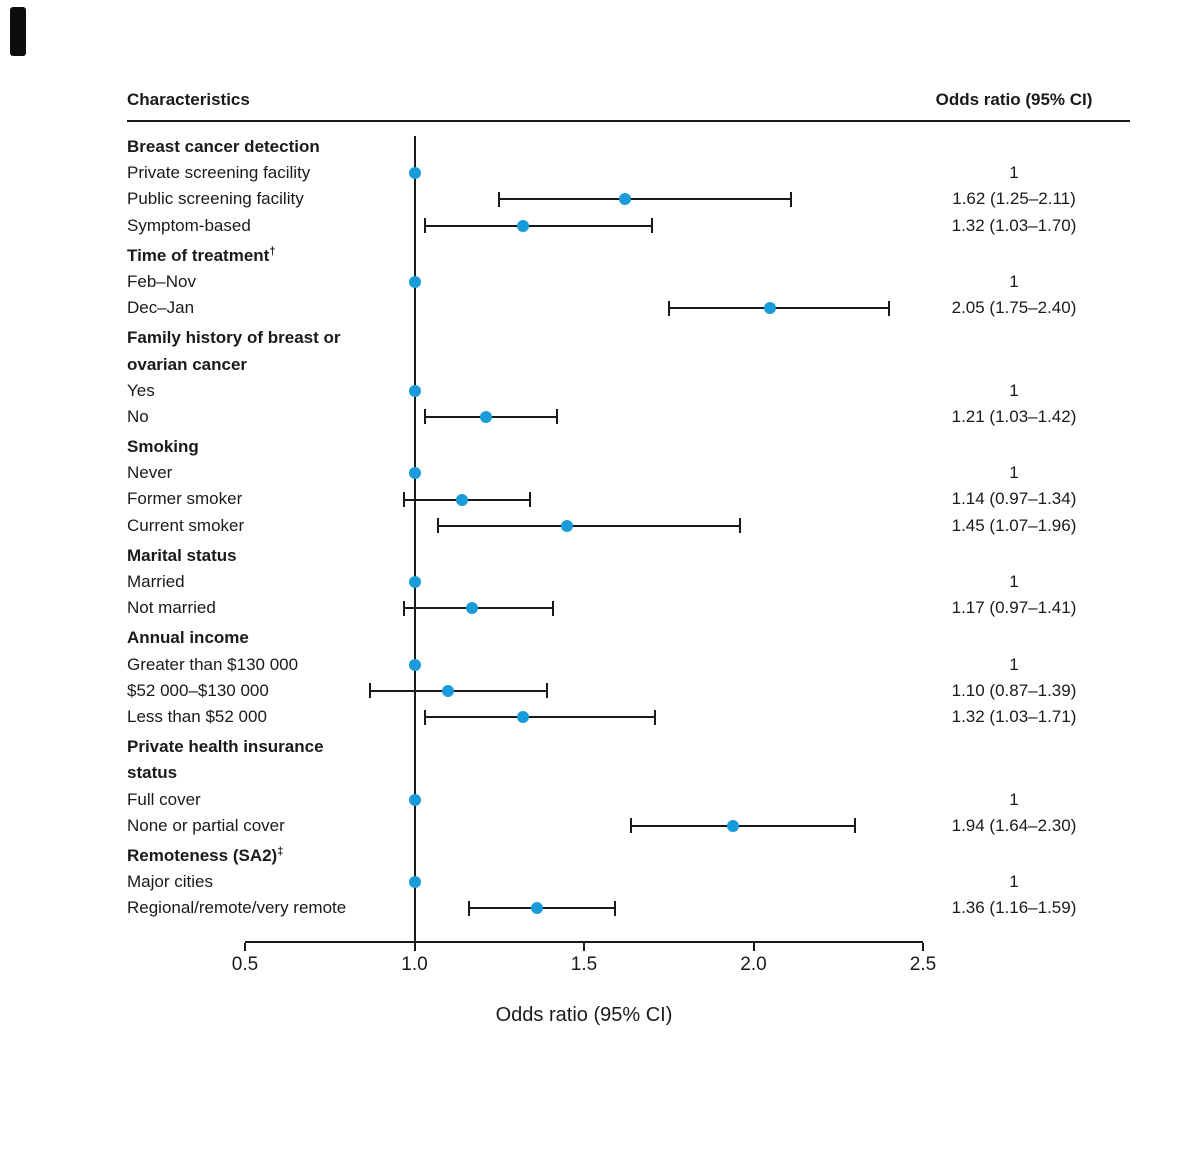  What do you see at coordinates (753, 964) in the screenshot?
I see `x-tick-label: 2.0` at bounding box center [753, 964].